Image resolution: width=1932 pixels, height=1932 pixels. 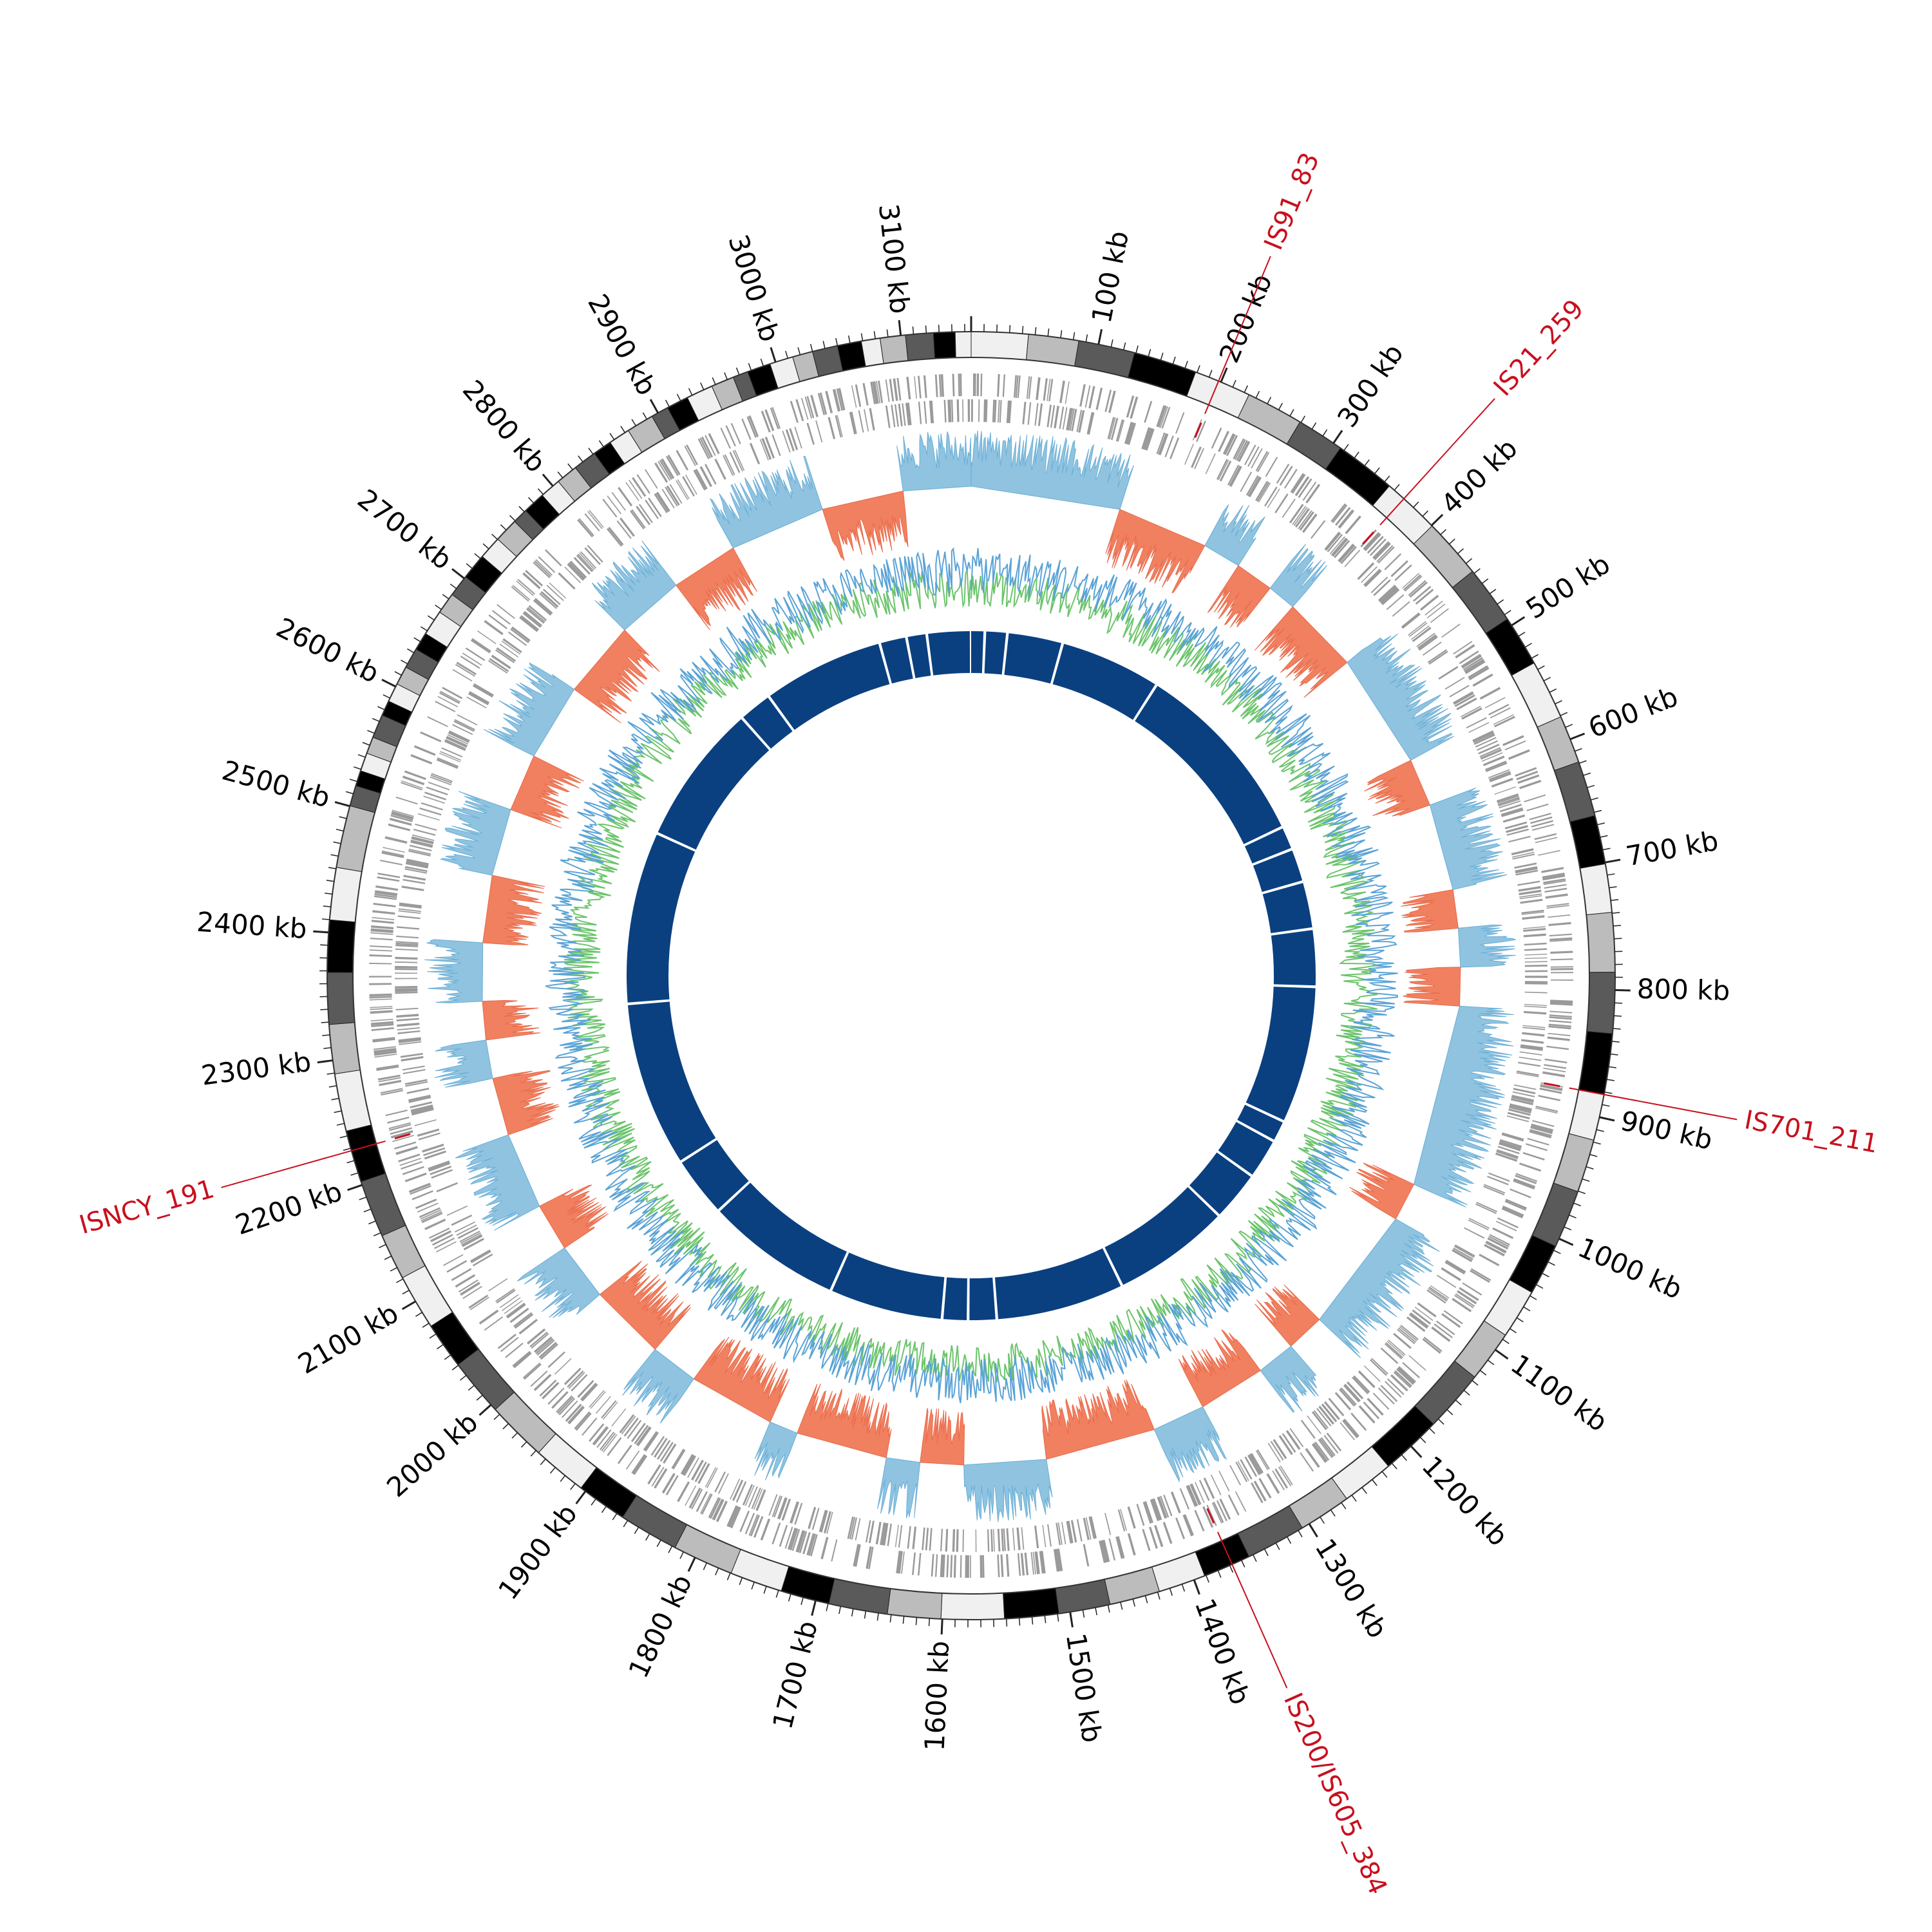 I want to click on tick-label: 2400 kb, so click(x=252, y=925).